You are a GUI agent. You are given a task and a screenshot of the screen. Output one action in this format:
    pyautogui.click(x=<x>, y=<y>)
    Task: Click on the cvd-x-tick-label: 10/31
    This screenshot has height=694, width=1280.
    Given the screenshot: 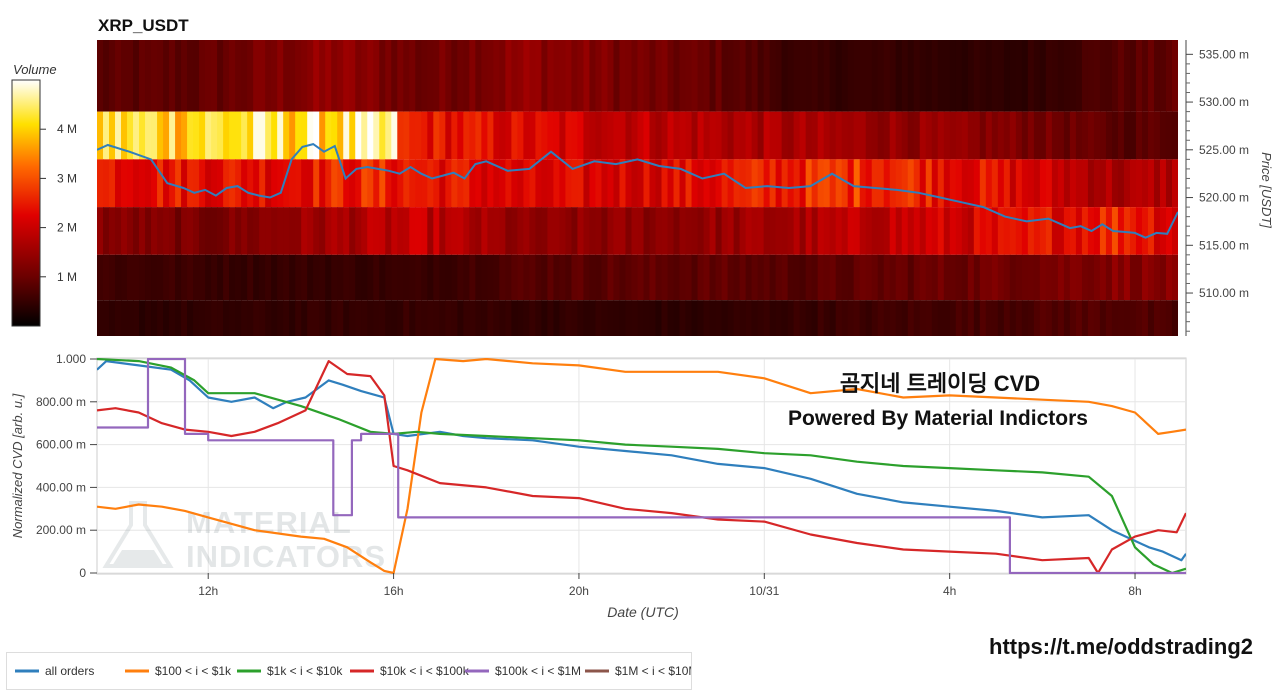 What is the action you would take?
    pyautogui.click(x=764, y=591)
    